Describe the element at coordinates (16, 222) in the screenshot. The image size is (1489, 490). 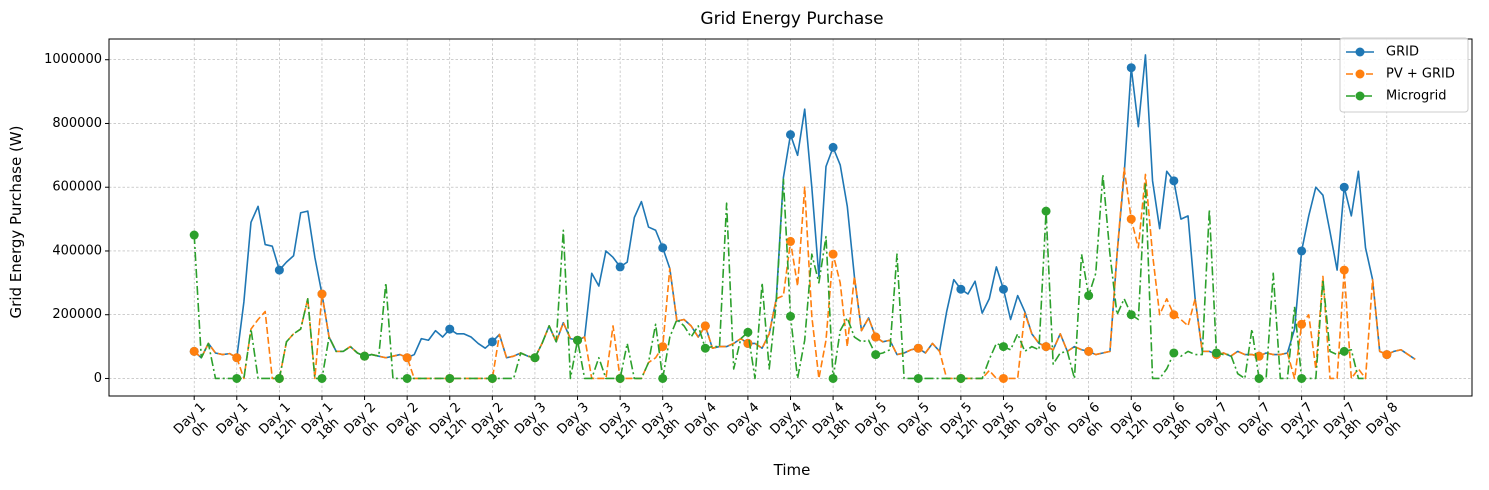
I see `y-axis-label: Grid Energy Purchase (W)` at that location.